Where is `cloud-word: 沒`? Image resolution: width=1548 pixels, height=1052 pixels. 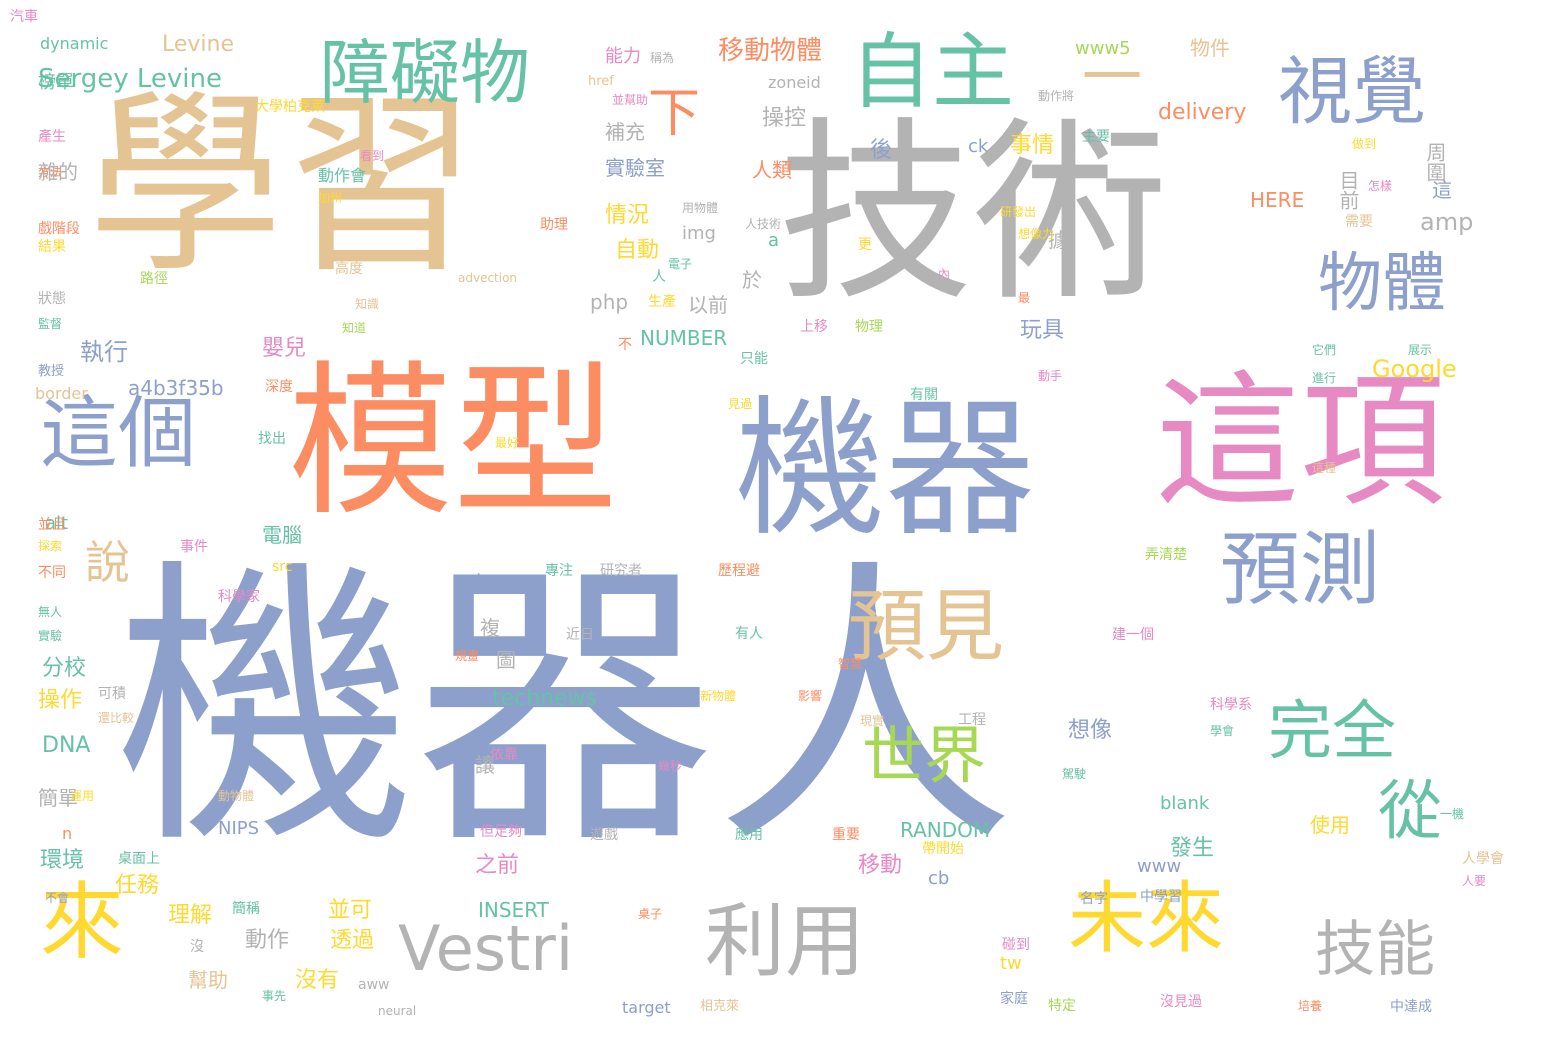 cloud-word: 沒 is located at coordinates (197, 947).